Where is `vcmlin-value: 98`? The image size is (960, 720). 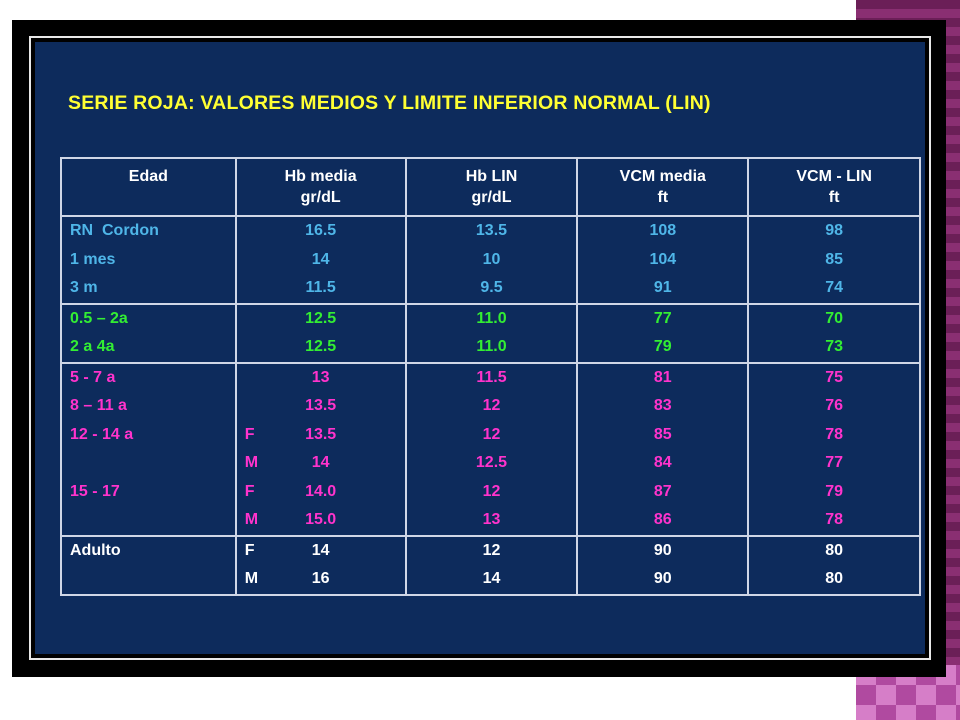 vcmlin-value: 98 is located at coordinates (834, 230).